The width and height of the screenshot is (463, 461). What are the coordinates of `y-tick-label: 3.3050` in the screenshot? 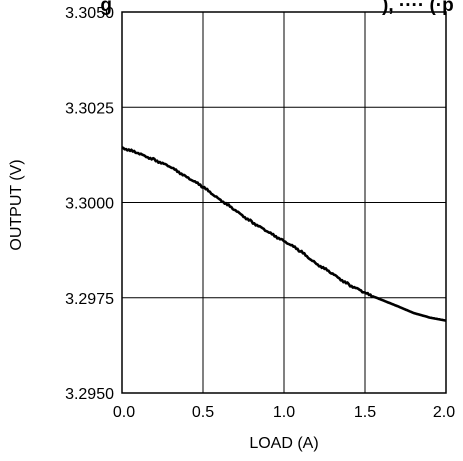 It's located at (89, 13).